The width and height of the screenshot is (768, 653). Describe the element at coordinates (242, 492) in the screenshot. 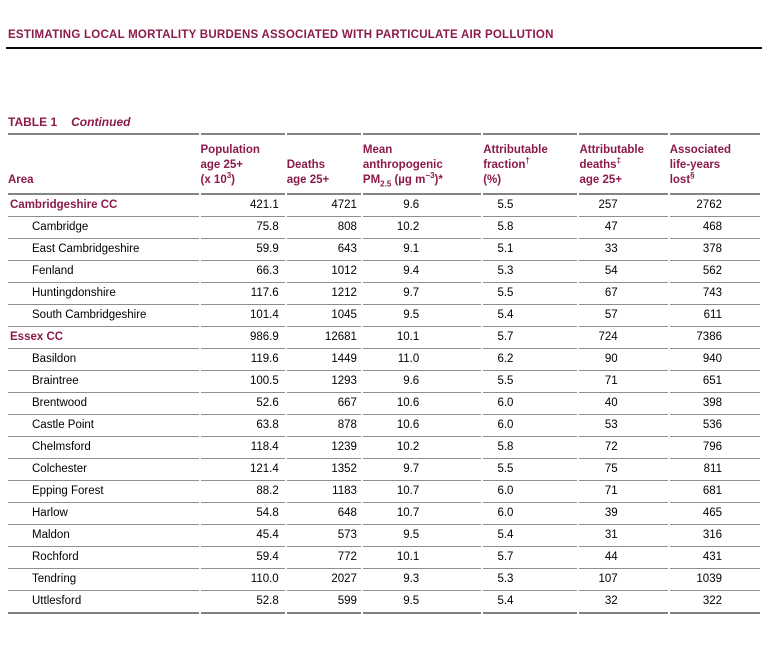

I see `population-cell: 88.2` at that location.